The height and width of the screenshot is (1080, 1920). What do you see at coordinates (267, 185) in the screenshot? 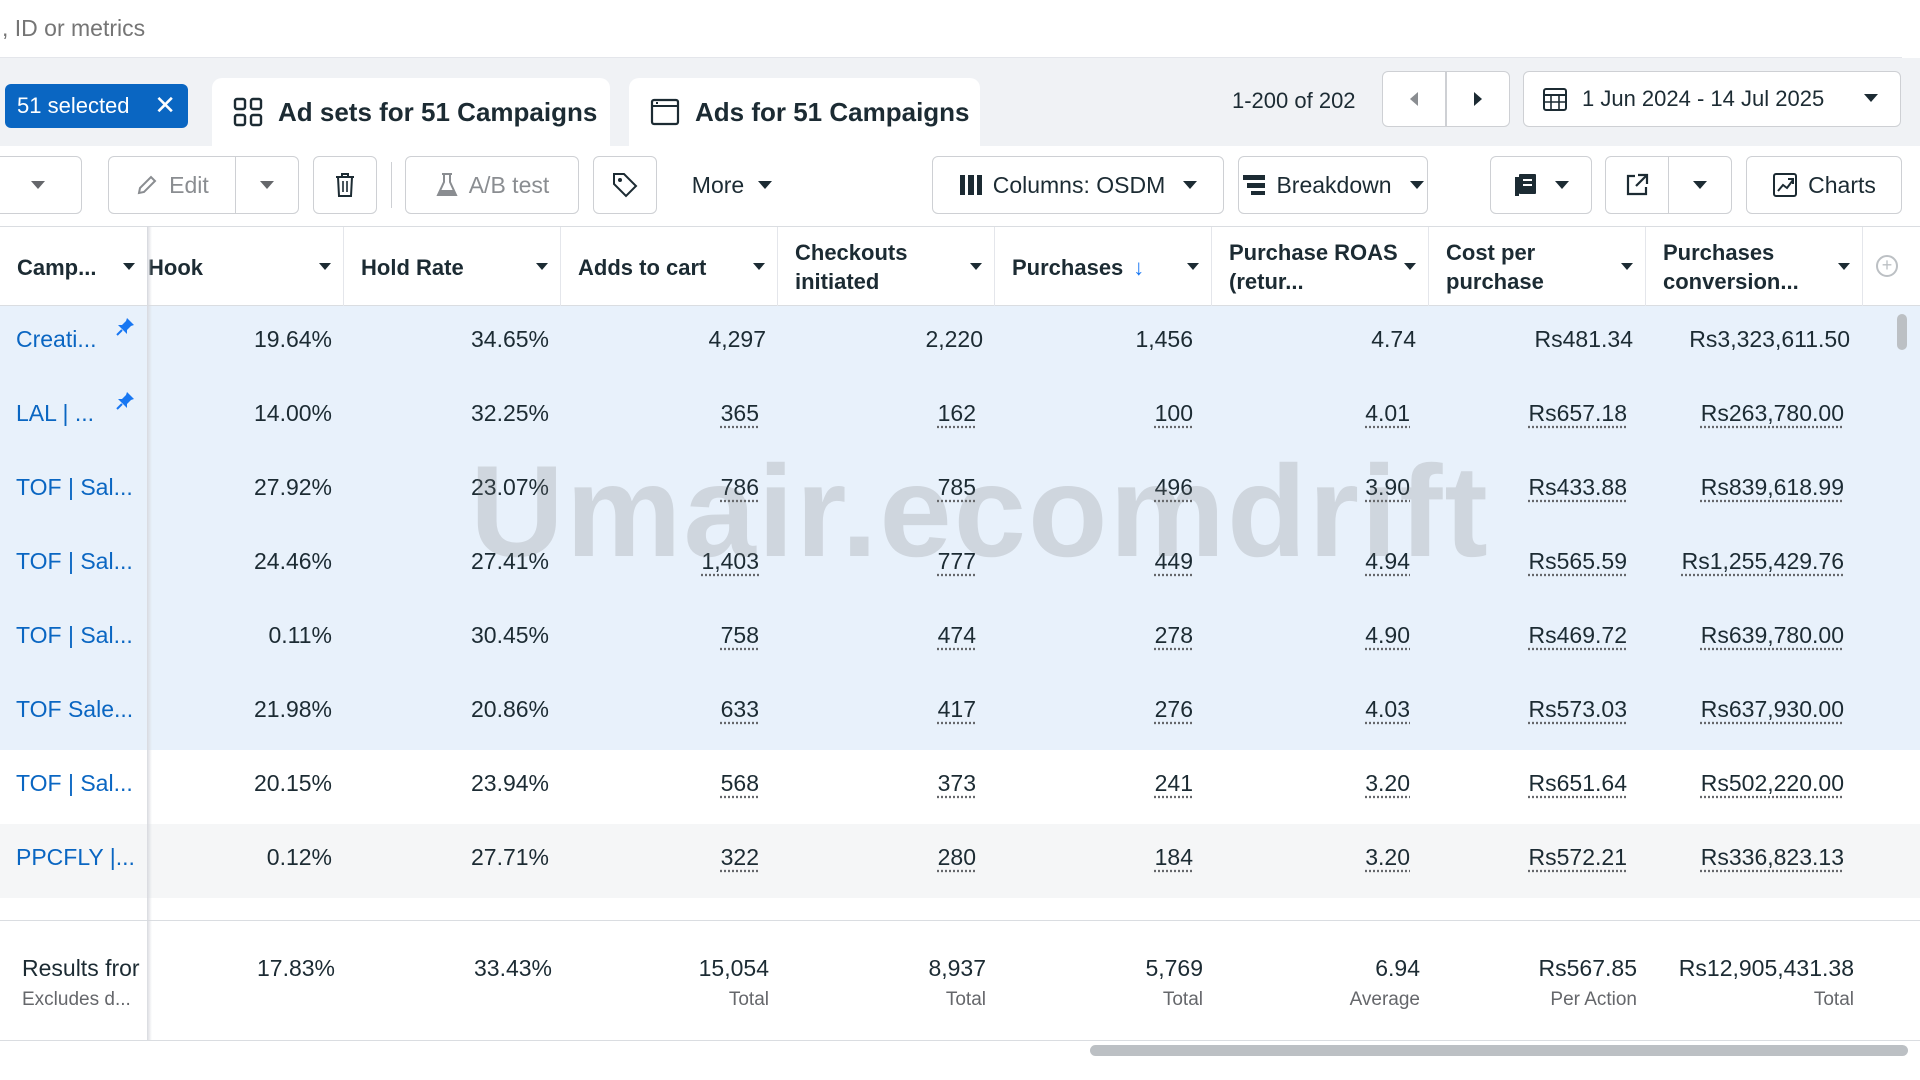
I see `edit-dropdown-button` at bounding box center [267, 185].